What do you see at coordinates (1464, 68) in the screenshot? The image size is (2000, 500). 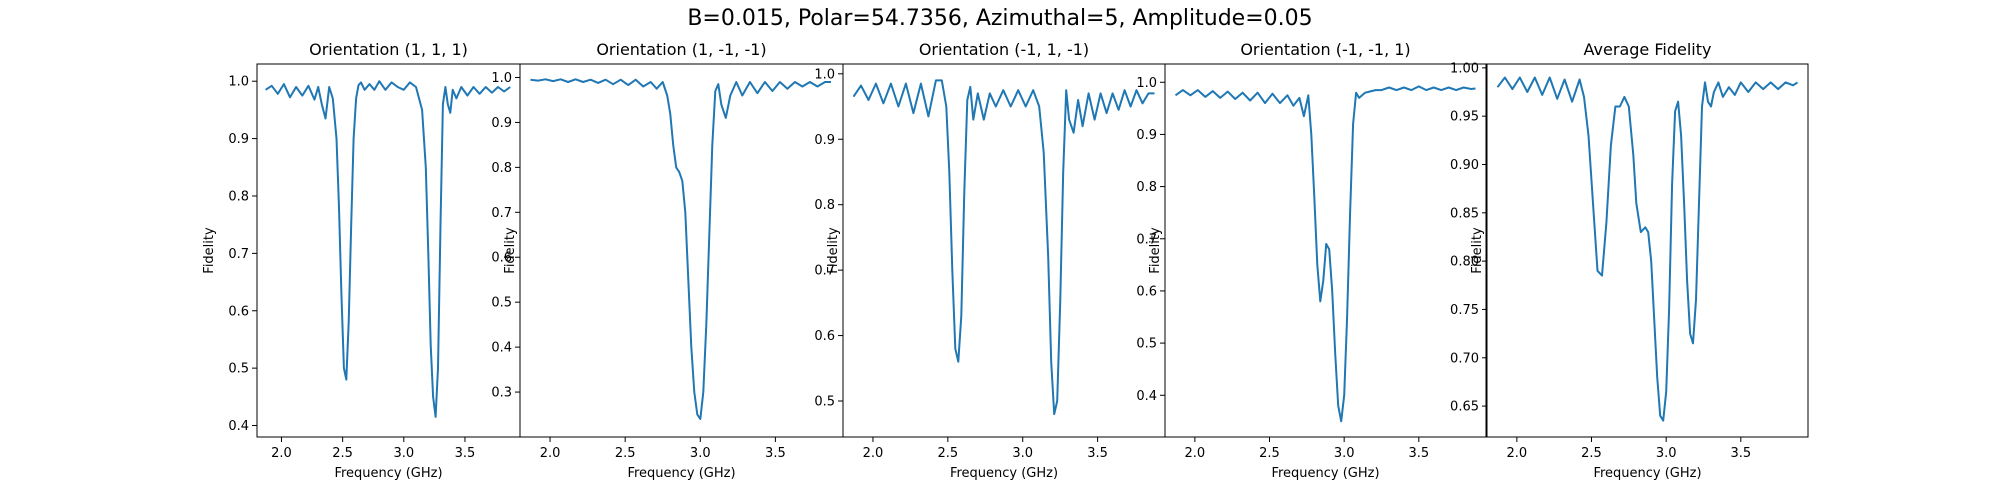 I see `y-tick-label: 1.00` at bounding box center [1464, 68].